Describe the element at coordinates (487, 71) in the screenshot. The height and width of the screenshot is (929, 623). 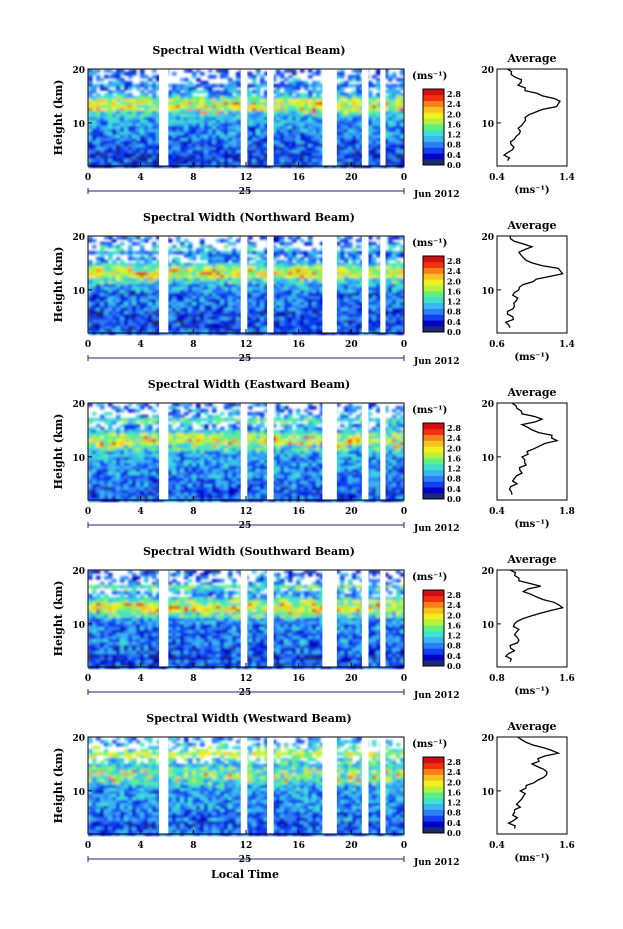
I see `average-y-tick-label: 20` at that location.